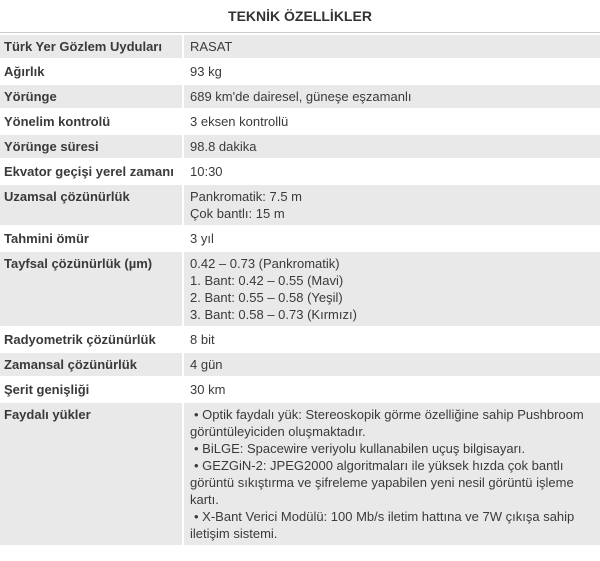 The height and width of the screenshot is (561, 600). I want to click on value-line: 4 gün, so click(206, 364).